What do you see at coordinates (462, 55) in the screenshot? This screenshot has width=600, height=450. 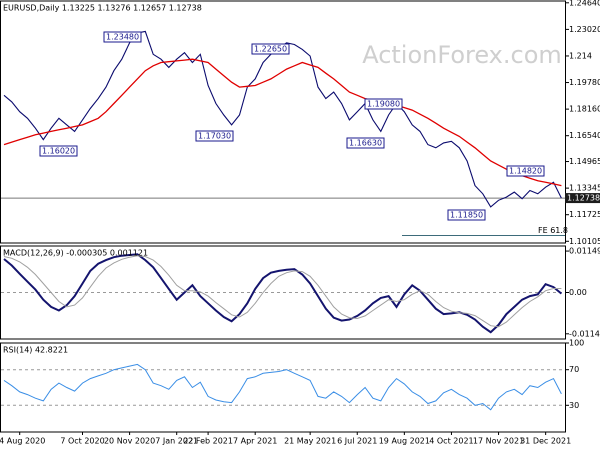 I see `watermark: ActionForex.com` at bounding box center [462, 55].